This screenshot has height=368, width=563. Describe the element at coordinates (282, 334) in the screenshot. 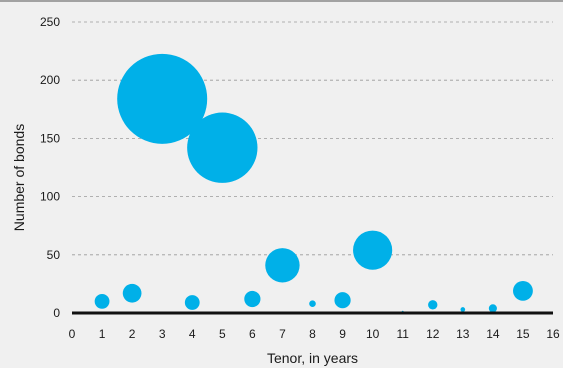

I see `x-tick-7: 7` at that location.